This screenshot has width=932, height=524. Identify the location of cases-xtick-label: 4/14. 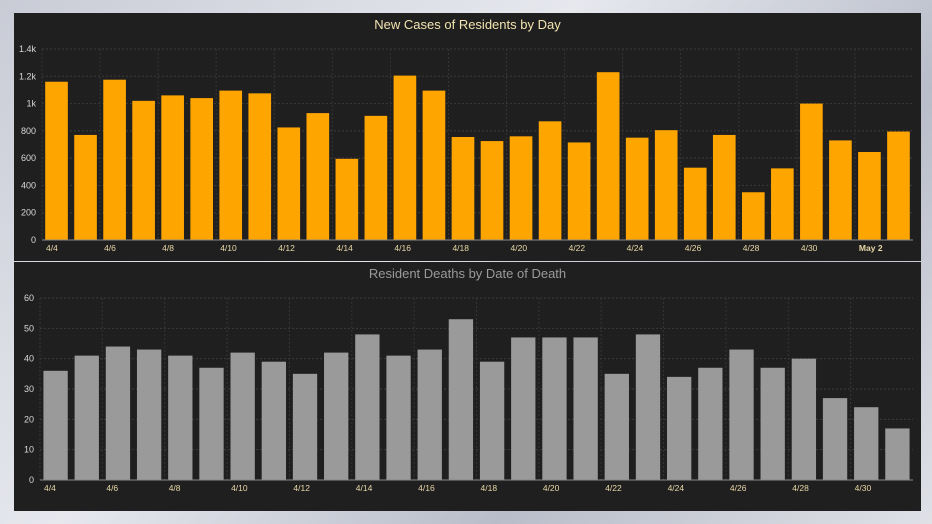
(344, 248).